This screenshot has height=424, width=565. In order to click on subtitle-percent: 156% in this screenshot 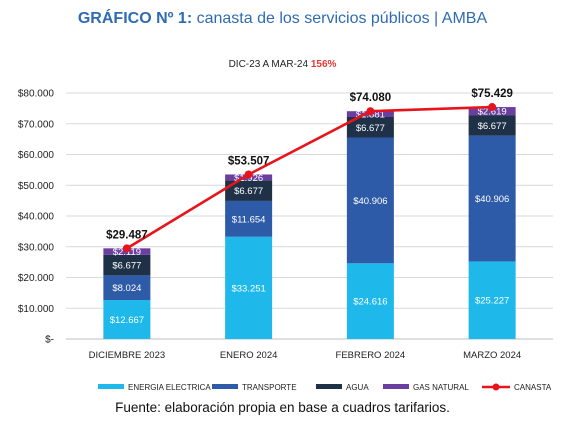, I will do `click(323, 64)`.